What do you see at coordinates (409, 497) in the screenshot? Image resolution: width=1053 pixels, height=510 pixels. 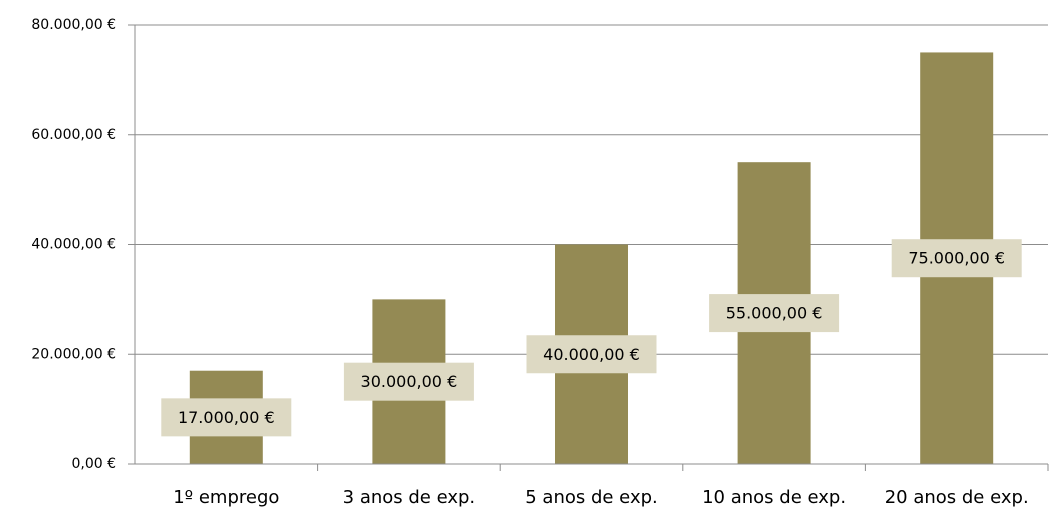 I see `x-tick-label: 3 anos de exp.` at bounding box center [409, 497].